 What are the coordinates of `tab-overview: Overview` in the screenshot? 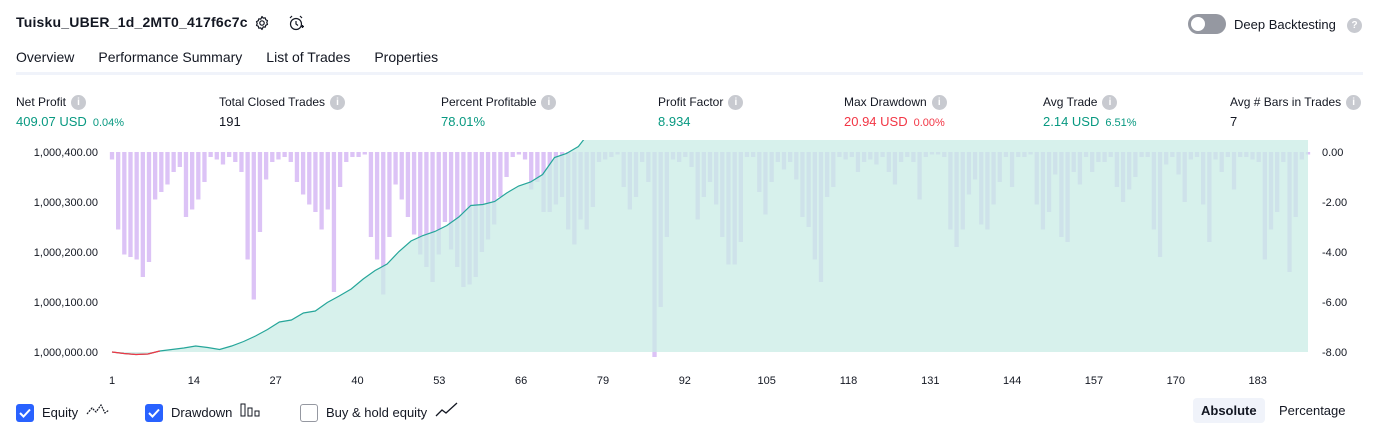 It's located at (45, 61).